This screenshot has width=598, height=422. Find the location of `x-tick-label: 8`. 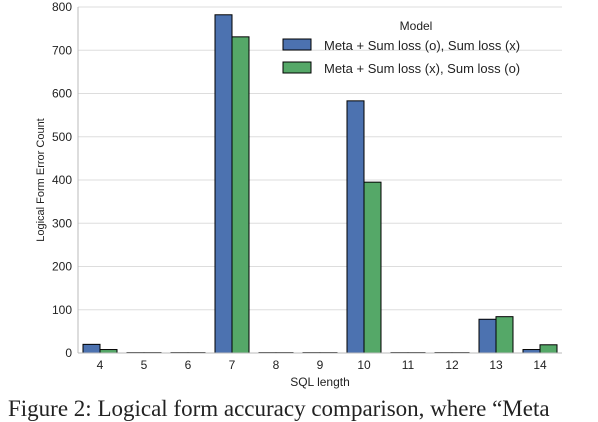

x-tick-label: 8 is located at coordinates (276, 365).